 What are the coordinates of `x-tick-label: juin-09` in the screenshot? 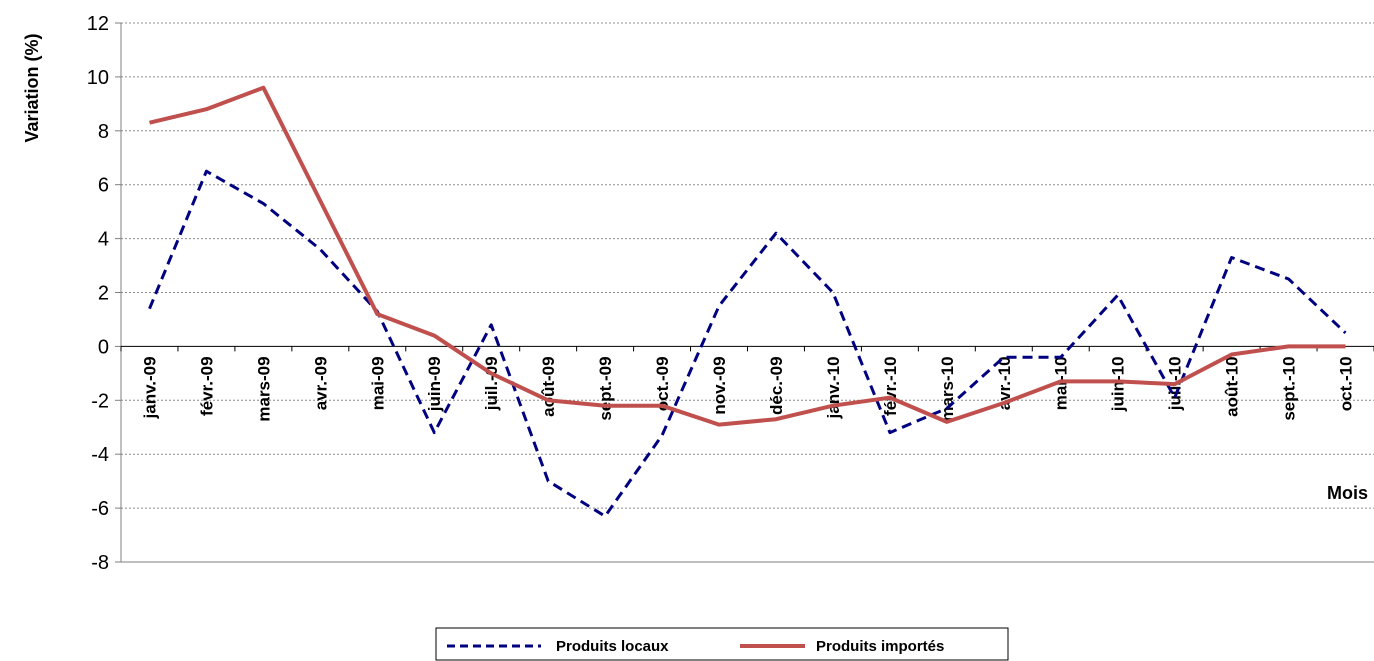 It's located at (434, 384).